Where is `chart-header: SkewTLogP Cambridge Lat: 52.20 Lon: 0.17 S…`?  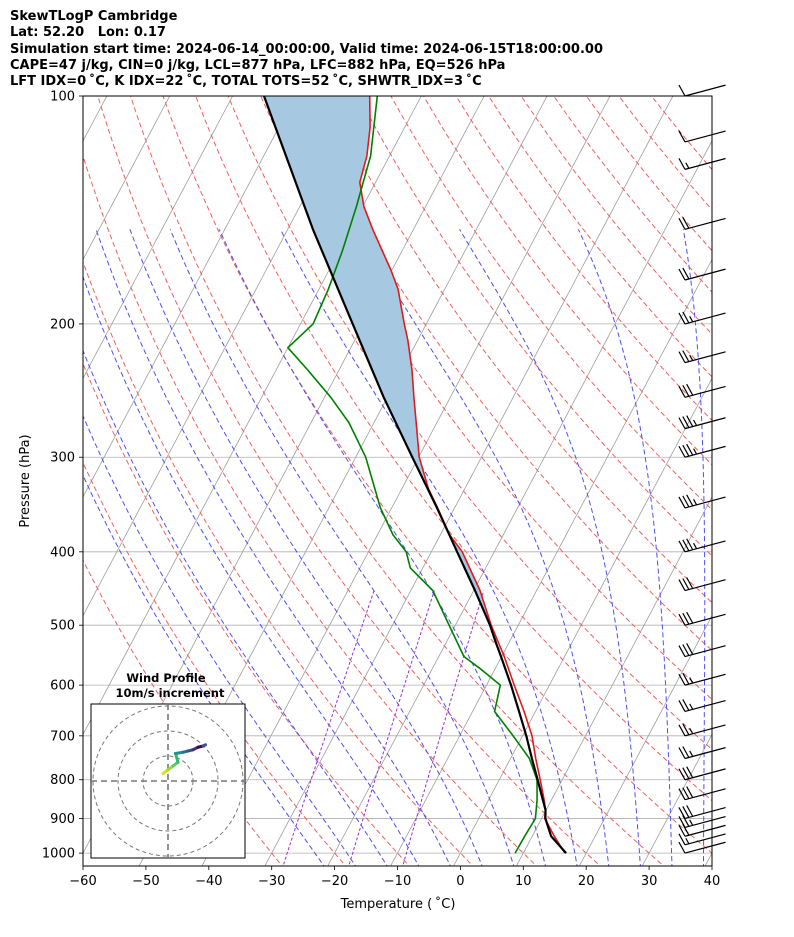 chart-header: SkewTLogP Cambridge Lat: 52.20 Lon: 0.17 S… is located at coordinates (306, 49).